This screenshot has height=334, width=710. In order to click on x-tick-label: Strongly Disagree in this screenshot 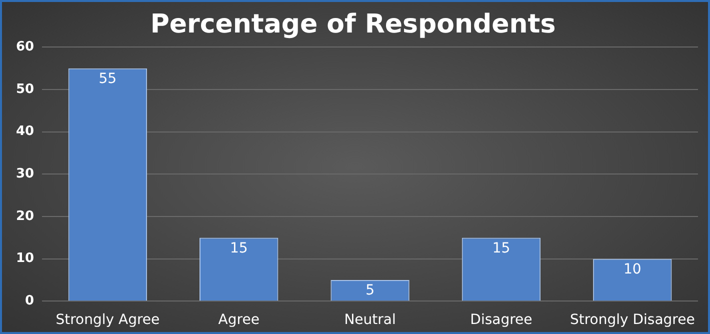, I will do `click(632, 320)`.